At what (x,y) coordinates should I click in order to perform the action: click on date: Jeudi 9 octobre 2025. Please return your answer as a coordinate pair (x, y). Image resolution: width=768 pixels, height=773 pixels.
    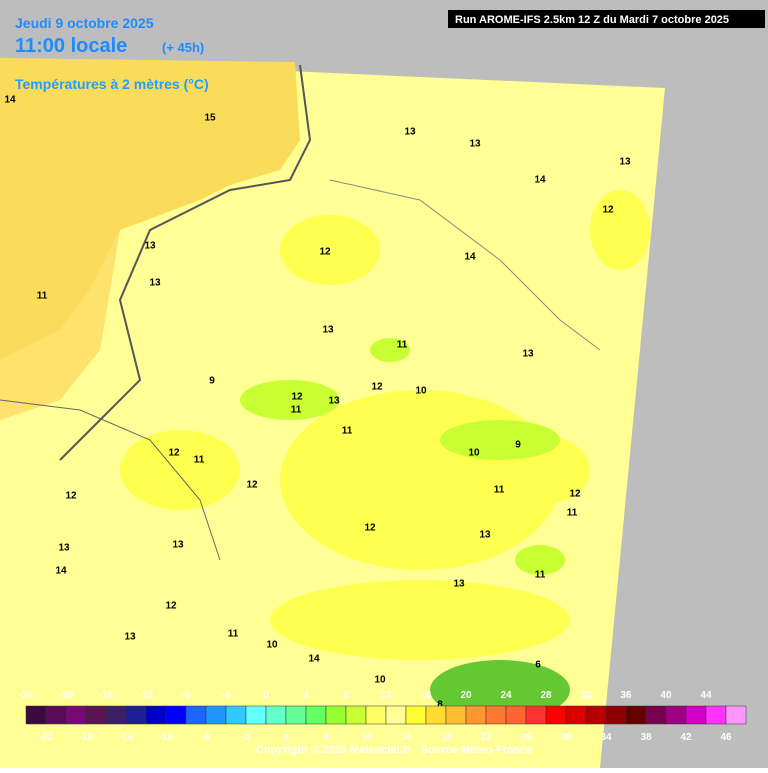
    Looking at the image, I should click on (84, 23).